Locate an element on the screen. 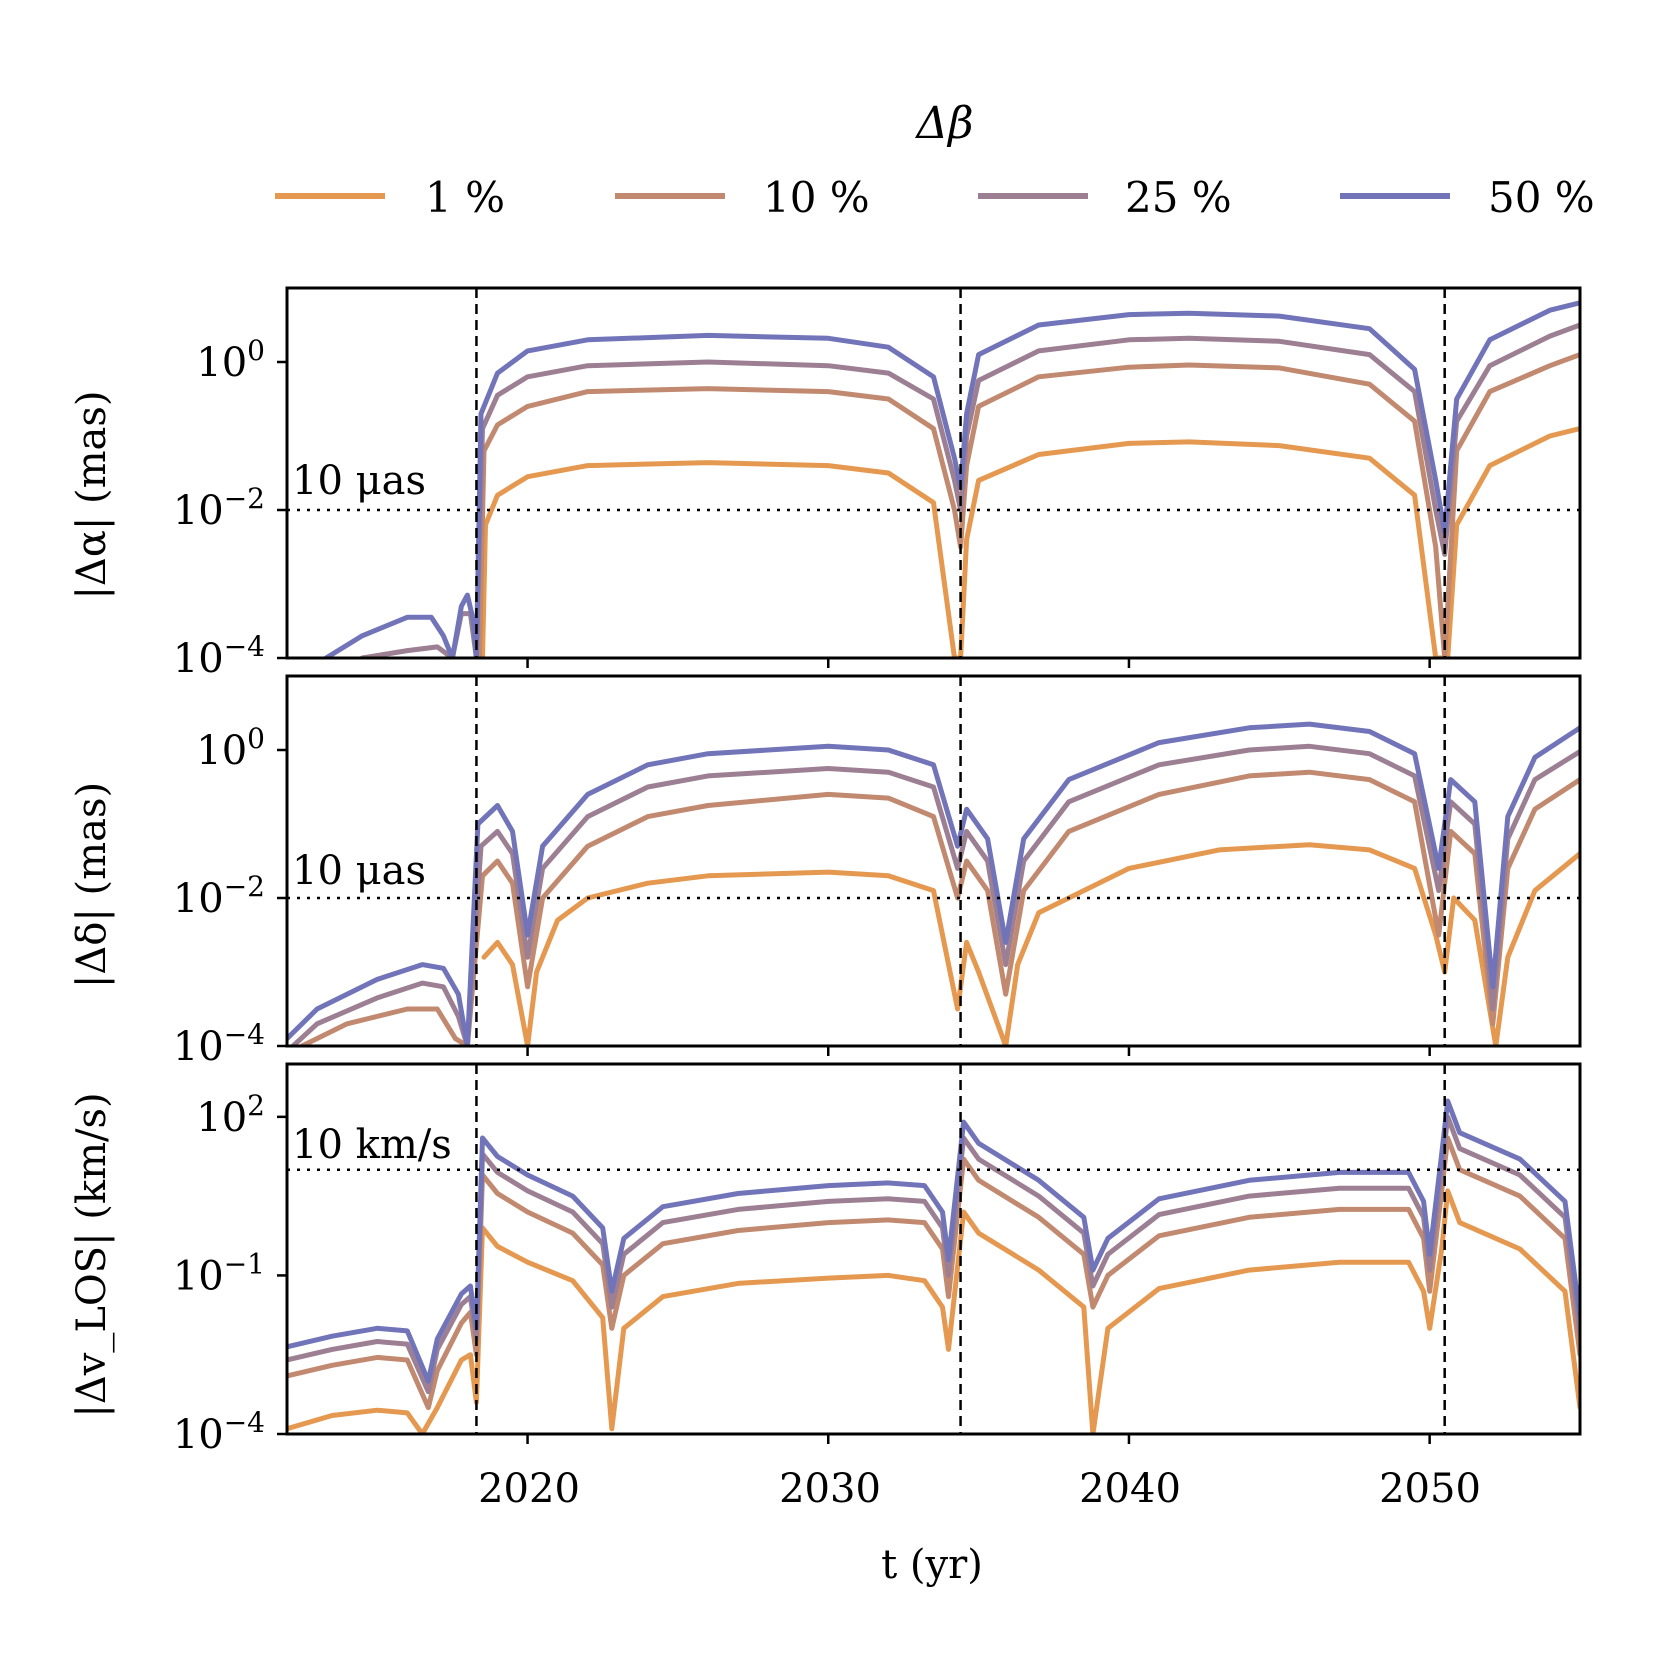 The width and height of the screenshot is (1661, 1661). panel-alpha-ylabel: |Δα| (mas) is located at coordinates (92, 494).